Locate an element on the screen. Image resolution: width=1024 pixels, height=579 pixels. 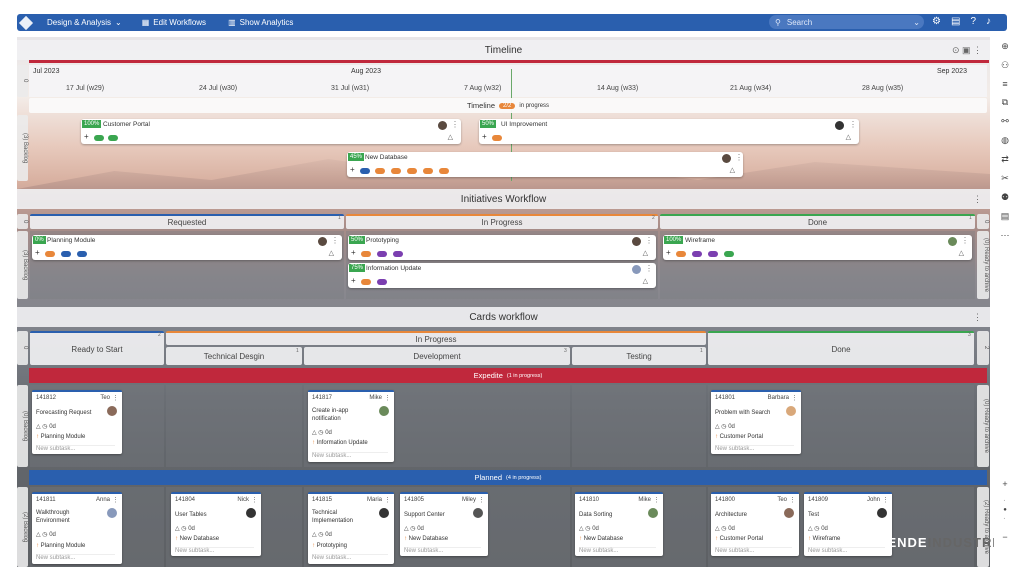
timeline-bar: Timeline 2/2 in progress is located at coordinates (508, 105).